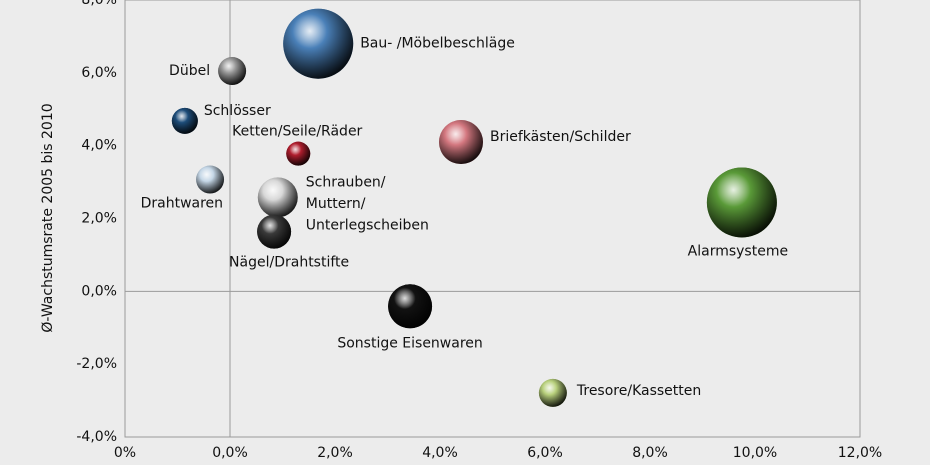  What do you see at coordinates (367, 225) in the screenshot?
I see `bubble-label: Unterlegscheiben` at bounding box center [367, 225].